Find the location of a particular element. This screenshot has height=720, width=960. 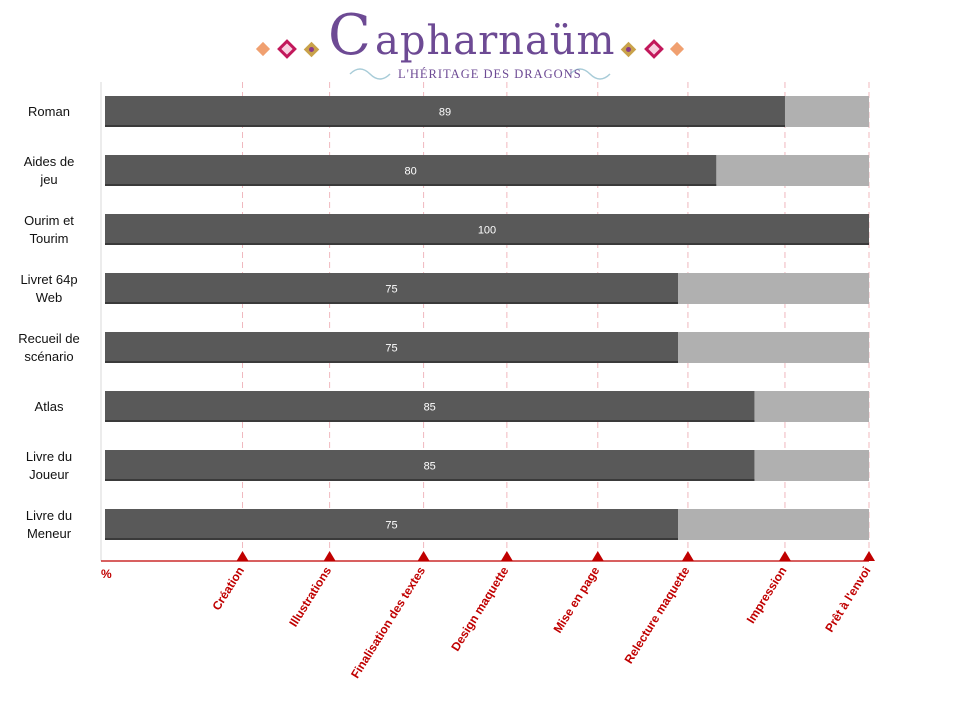

capharnaum-logo: C apharnaüm L'HÉRITAGE DES DRAGONS is located at coordinates (470, 42).